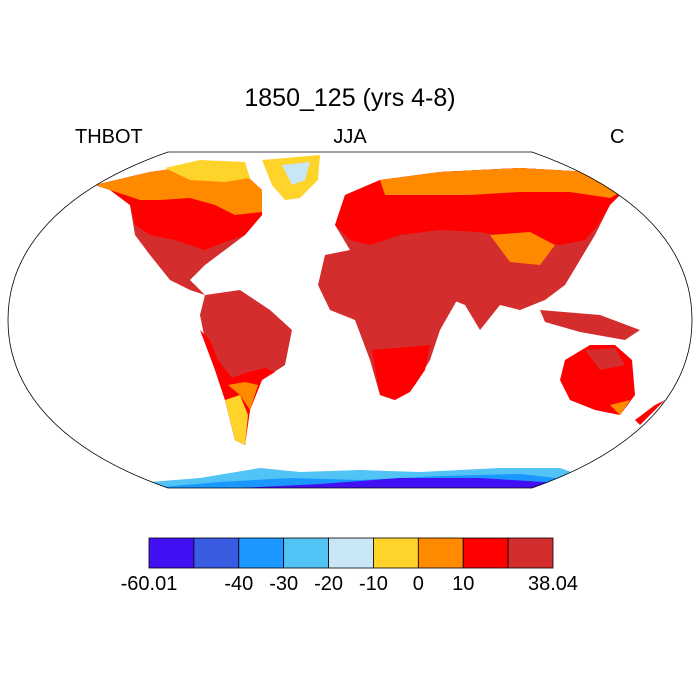 This screenshot has width=700, height=700. What do you see at coordinates (149, 584) in the screenshot?
I see `colorbar-label: -60.01` at bounding box center [149, 584].